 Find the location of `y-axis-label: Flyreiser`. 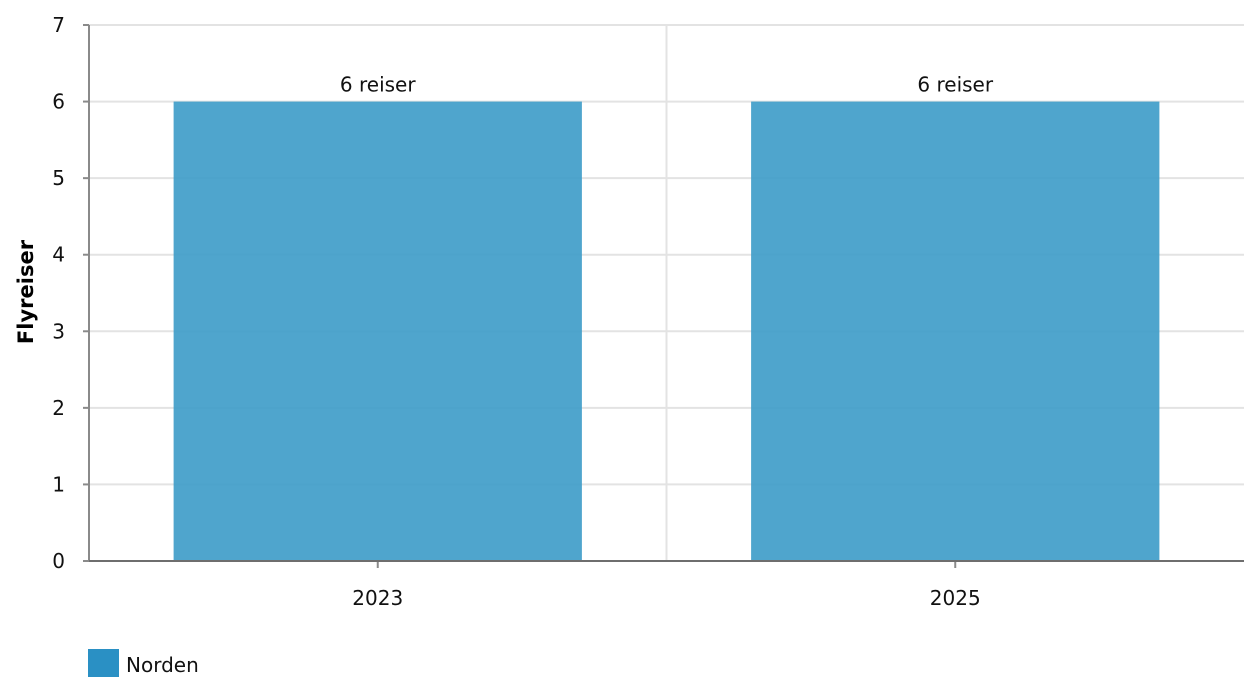

y-axis-label: Flyreiser is located at coordinates (26, 291).